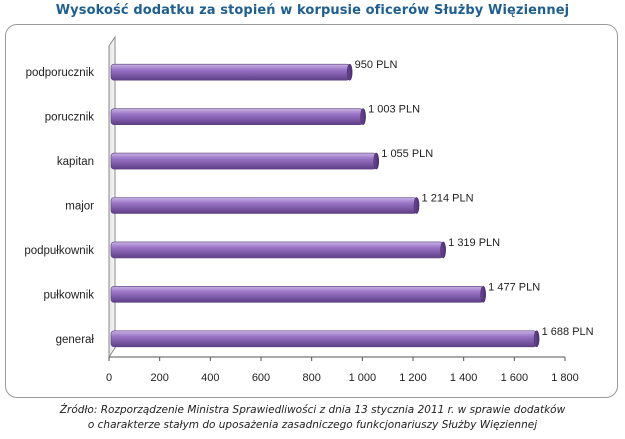  Describe the element at coordinates (59, 251) in the screenshot. I see `category-label: podpułkownik` at that location.